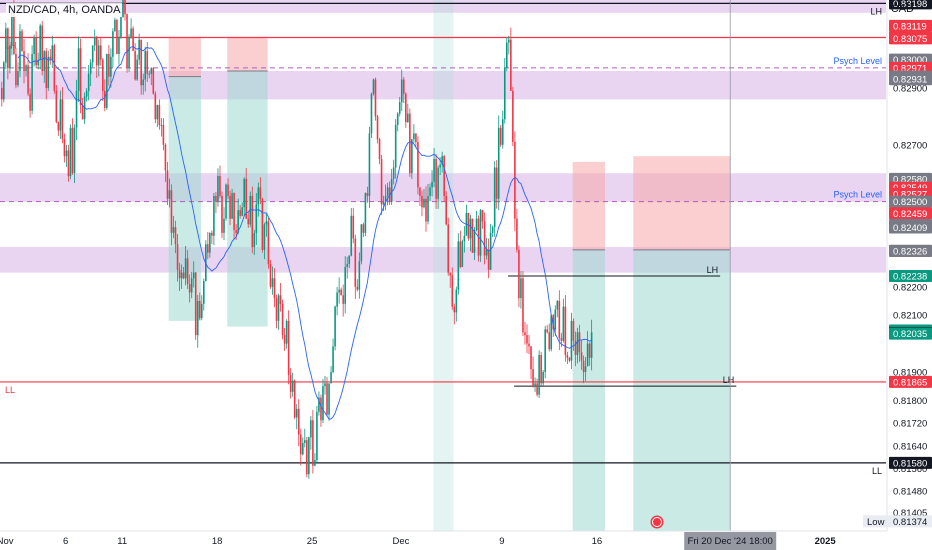 This screenshot has width=932, height=550. What do you see at coordinates (826, 541) in the screenshot?
I see `time-tick-9: 2025` at bounding box center [826, 541].